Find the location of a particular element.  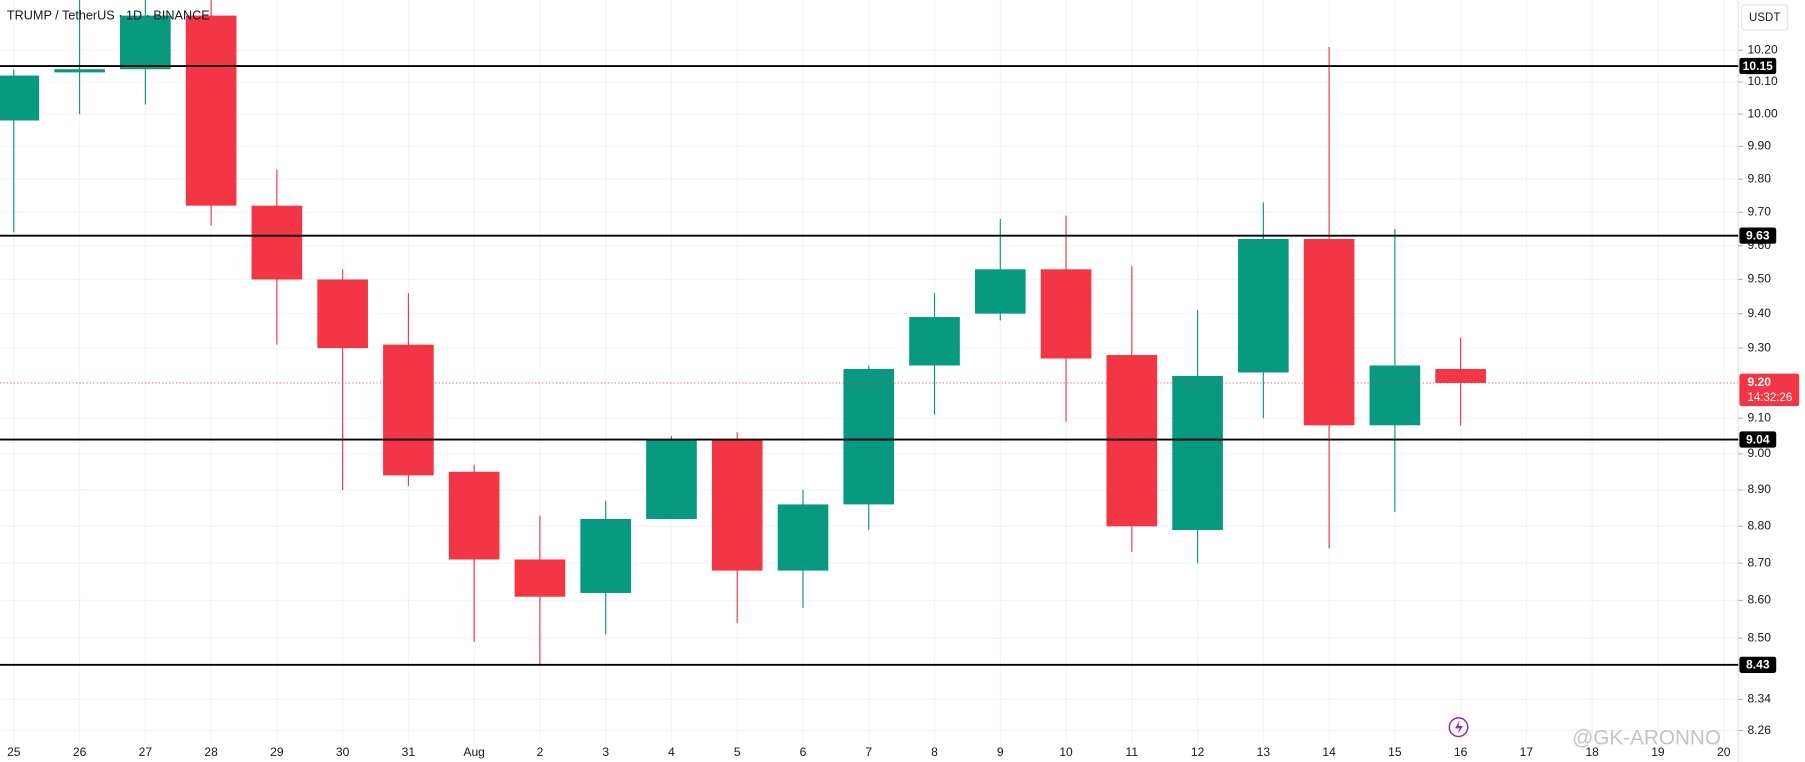

x-tick-label: 15 is located at coordinates (1395, 752).